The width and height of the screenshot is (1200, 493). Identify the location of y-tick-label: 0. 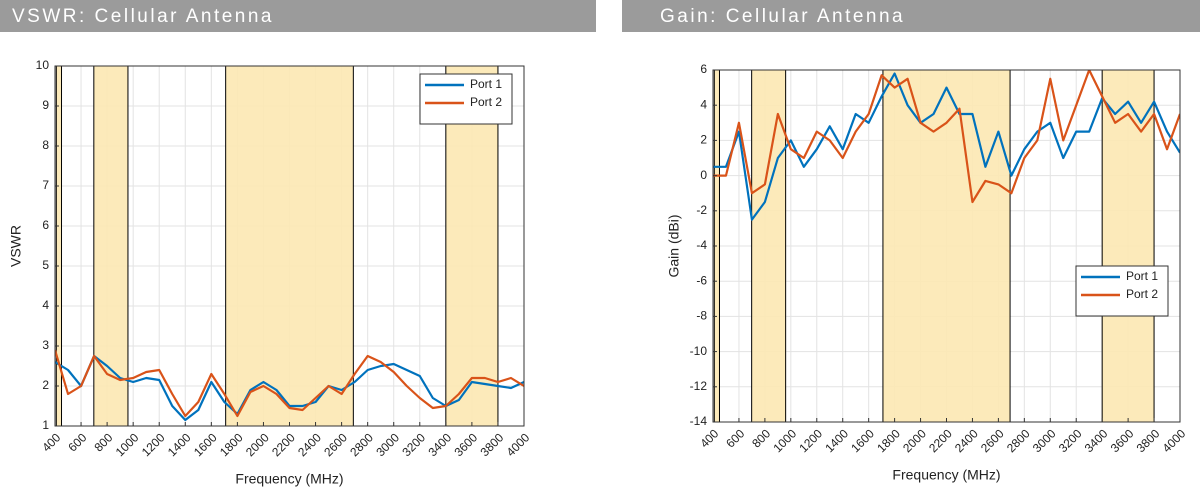
(703, 175).